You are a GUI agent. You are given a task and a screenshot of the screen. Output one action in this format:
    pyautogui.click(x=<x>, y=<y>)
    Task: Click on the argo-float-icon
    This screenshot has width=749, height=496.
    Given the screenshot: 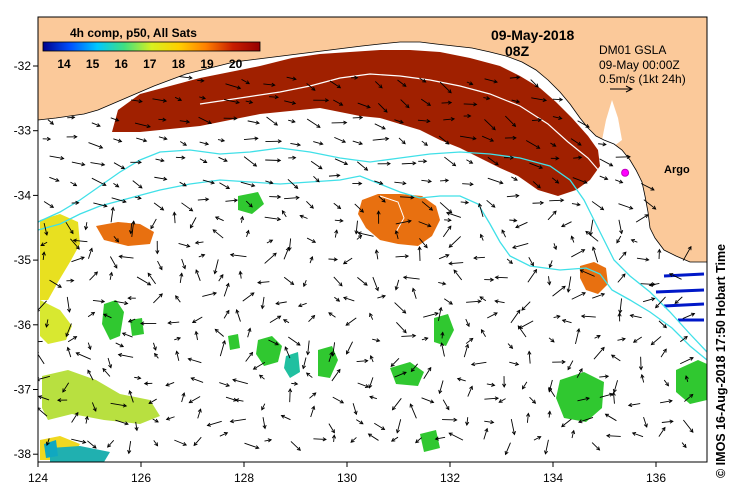 What is the action you would take?
    pyautogui.click(x=625, y=172)
    